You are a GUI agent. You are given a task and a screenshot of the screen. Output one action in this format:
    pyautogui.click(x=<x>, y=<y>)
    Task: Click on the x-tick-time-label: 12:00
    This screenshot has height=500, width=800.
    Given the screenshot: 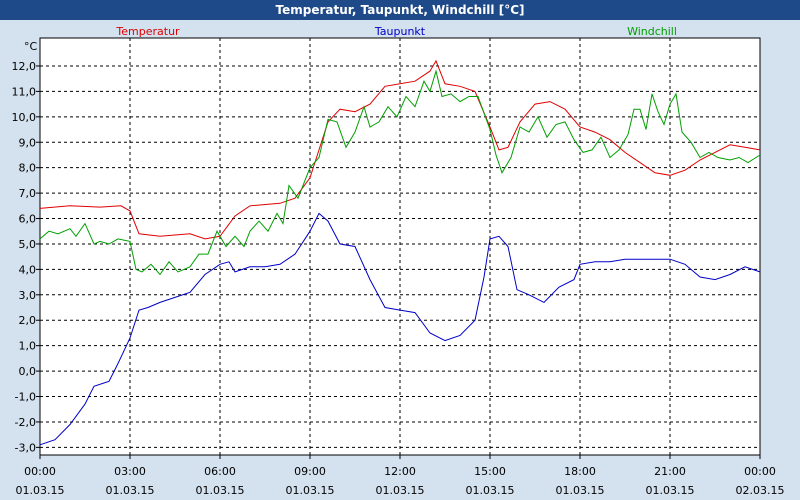 What is the action you would take?
    pyautogui.click(x=400, y=471)
    